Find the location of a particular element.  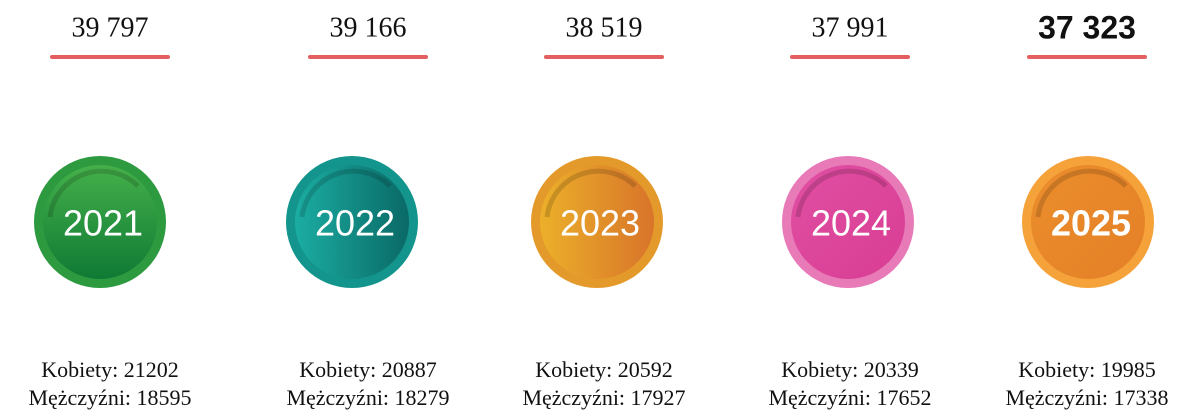

year-column: 38 519 2023 Kobiety: 20592 Mężczyźni: 17927 is located at coordinates (603, 211).